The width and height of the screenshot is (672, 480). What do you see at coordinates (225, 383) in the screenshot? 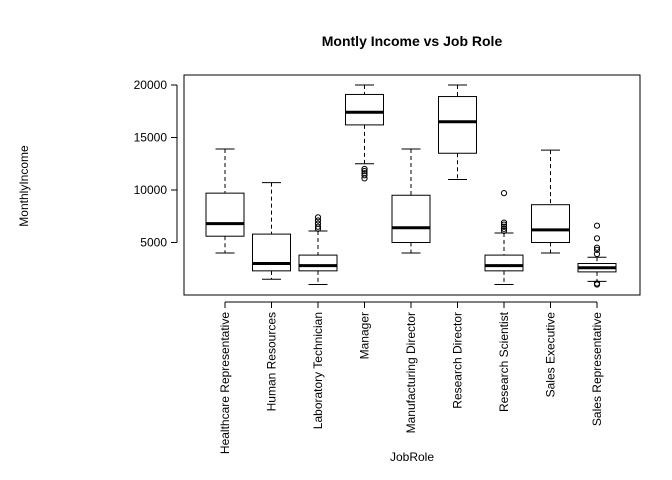
I see `x-tick-label: Healthcare Representative` at bounding box center [225, 383].